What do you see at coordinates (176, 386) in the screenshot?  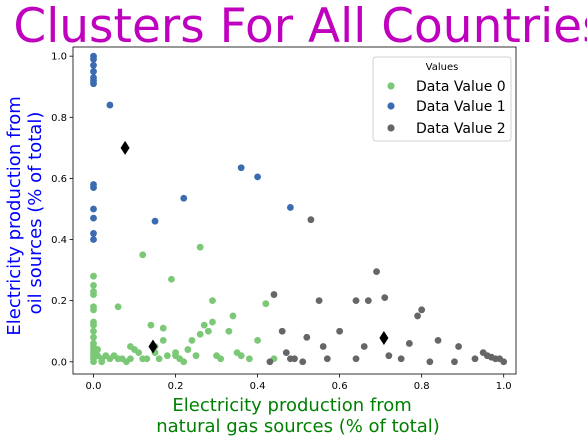 I see `x-tick-label: 0.2` at bounding box center [176, 386].